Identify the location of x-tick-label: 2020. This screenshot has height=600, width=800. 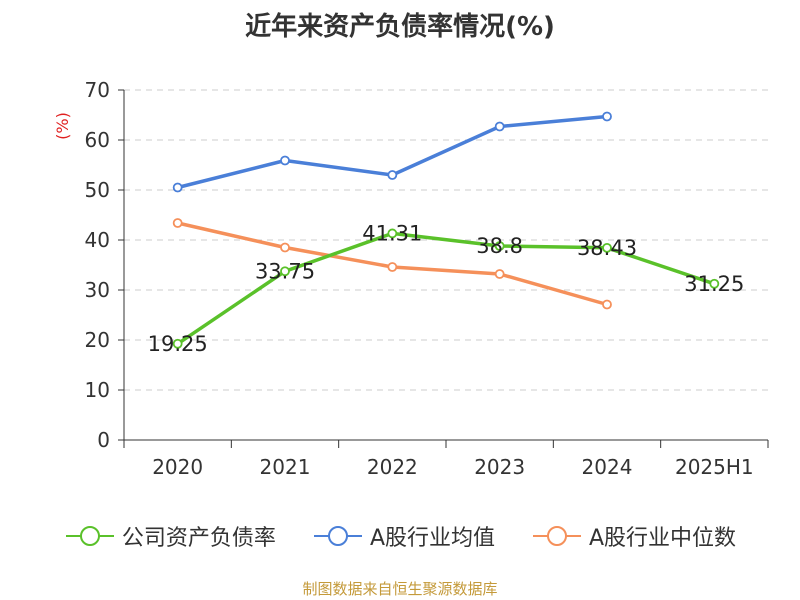
(177, 467).